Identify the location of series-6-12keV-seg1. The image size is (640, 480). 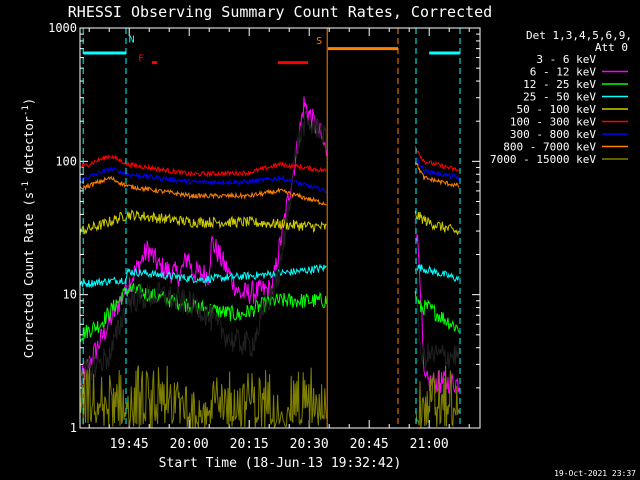
(437, 307).